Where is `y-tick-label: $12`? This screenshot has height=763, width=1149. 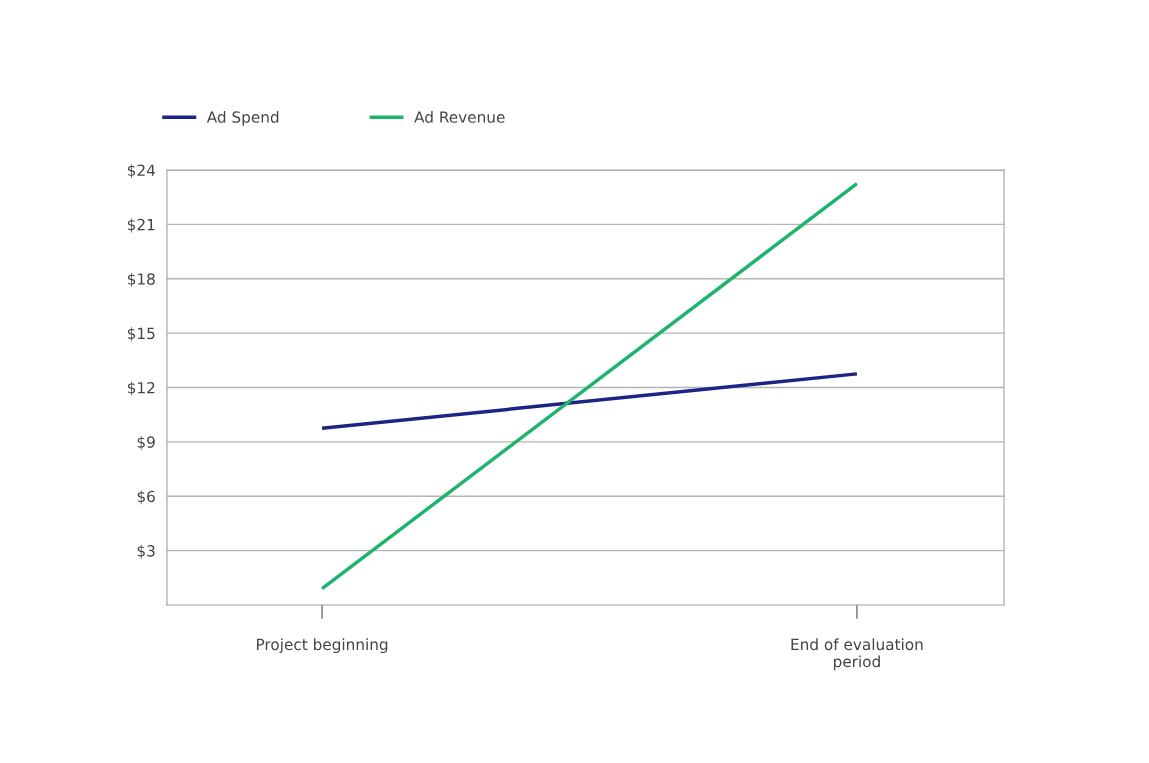 y-tick-label: $12 is located at coordinates (141, 388).